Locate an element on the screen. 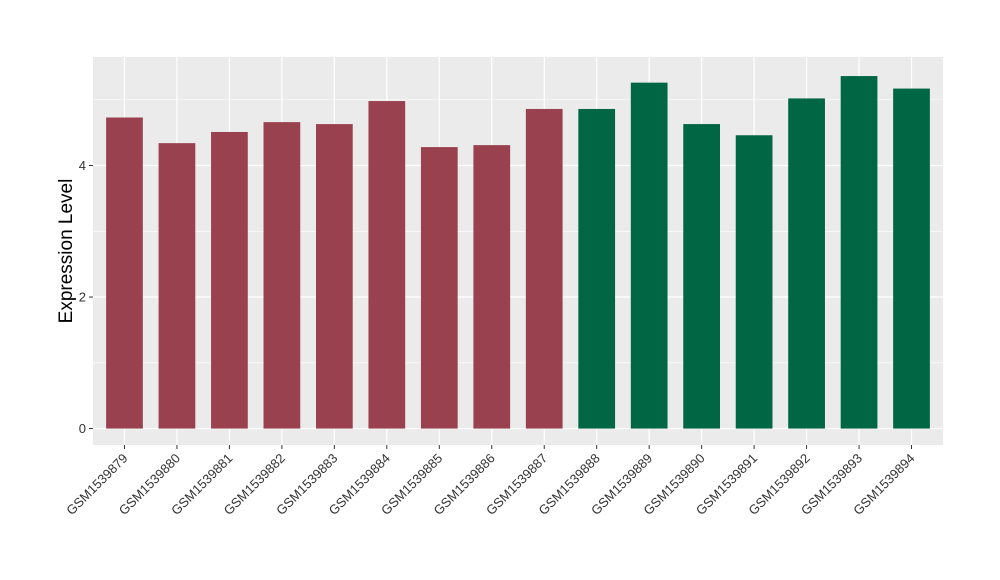 Image resolution: width=1000 pixels, height=580 pixels. bar-GSM1539886 is located at coordinates (492, 287).